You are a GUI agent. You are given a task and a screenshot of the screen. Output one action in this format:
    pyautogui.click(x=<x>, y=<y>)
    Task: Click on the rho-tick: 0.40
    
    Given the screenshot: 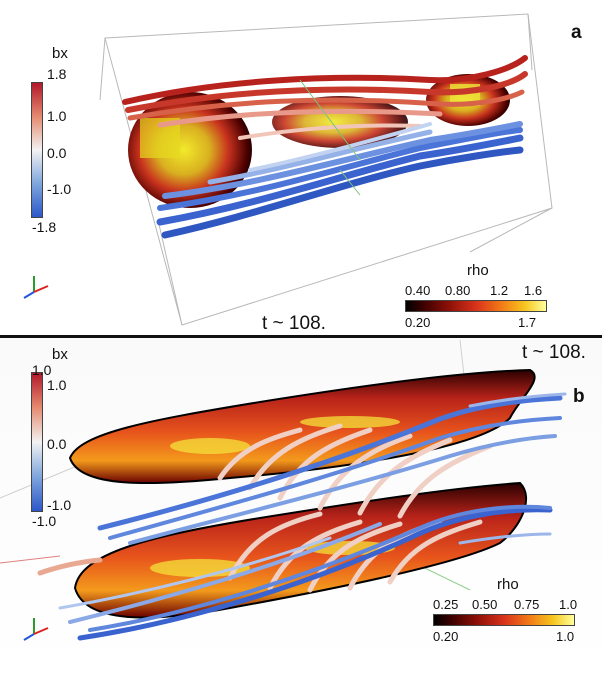 What is the action you would take?
    pyautogui.click(x=418, y=290)
    